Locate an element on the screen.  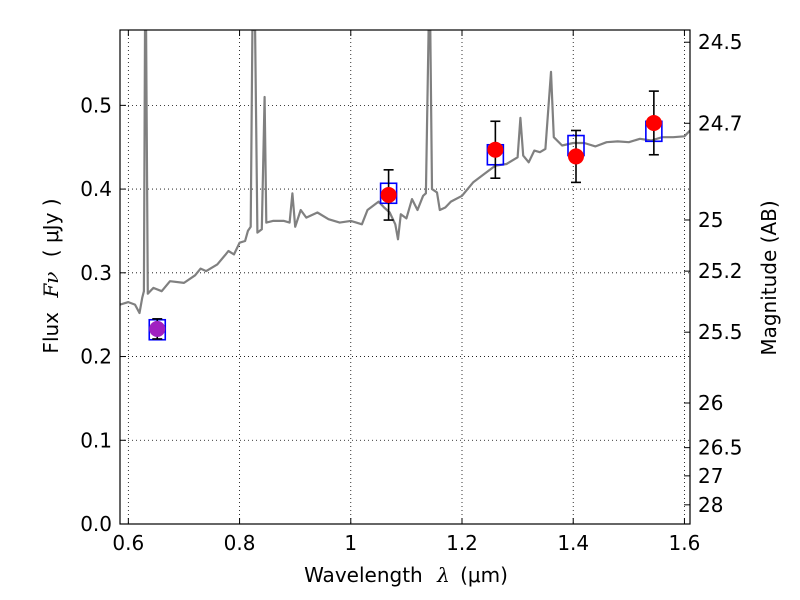
y2-tick-label: 25.2 is located at coordinates (720, 271).